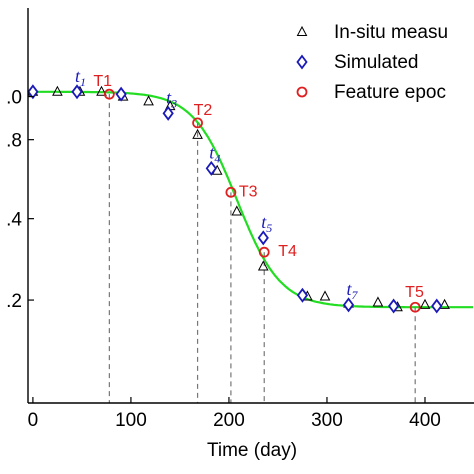 This screenshot has width=474, height=474. What do you see at coordinates (33, 420) in the screenshot?
I see `x-tick-label: 0` at bounding box center [33, 420].